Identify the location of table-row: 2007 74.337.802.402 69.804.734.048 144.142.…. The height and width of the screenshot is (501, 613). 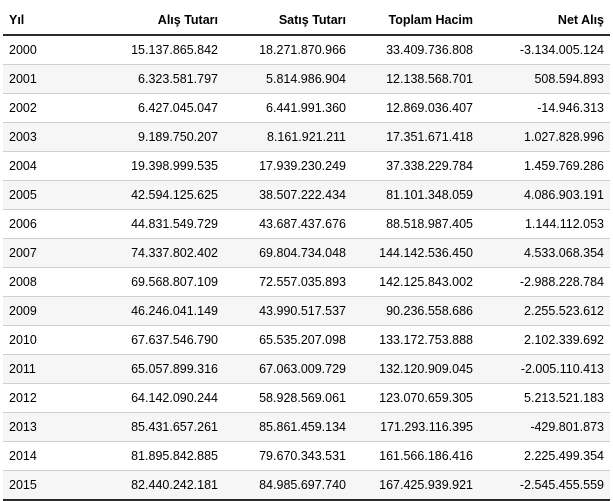
(306, 253).